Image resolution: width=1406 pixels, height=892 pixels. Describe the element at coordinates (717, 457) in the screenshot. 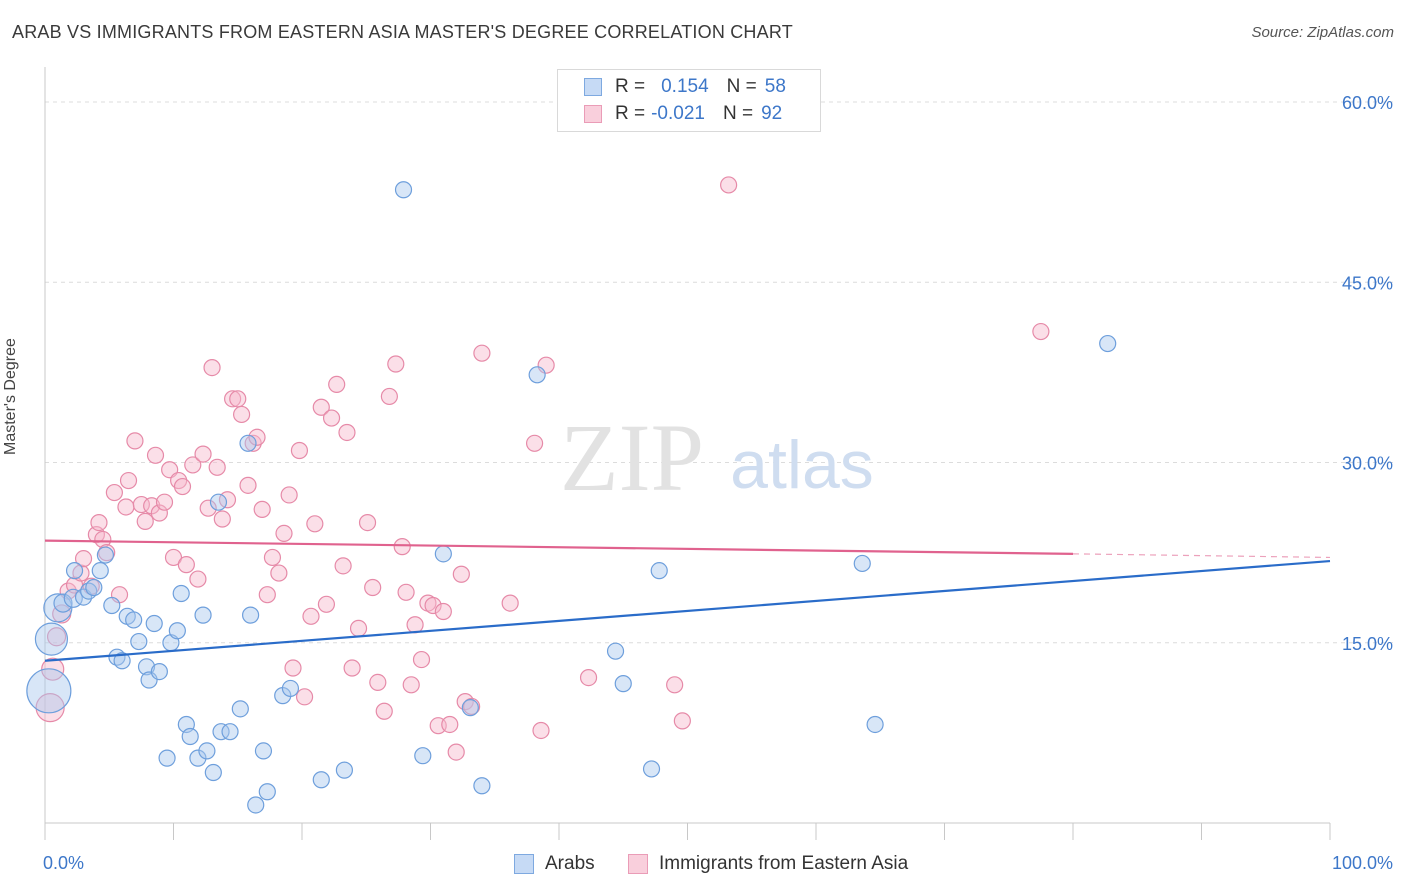

I see `watermark: ZIP atlas` at that location.